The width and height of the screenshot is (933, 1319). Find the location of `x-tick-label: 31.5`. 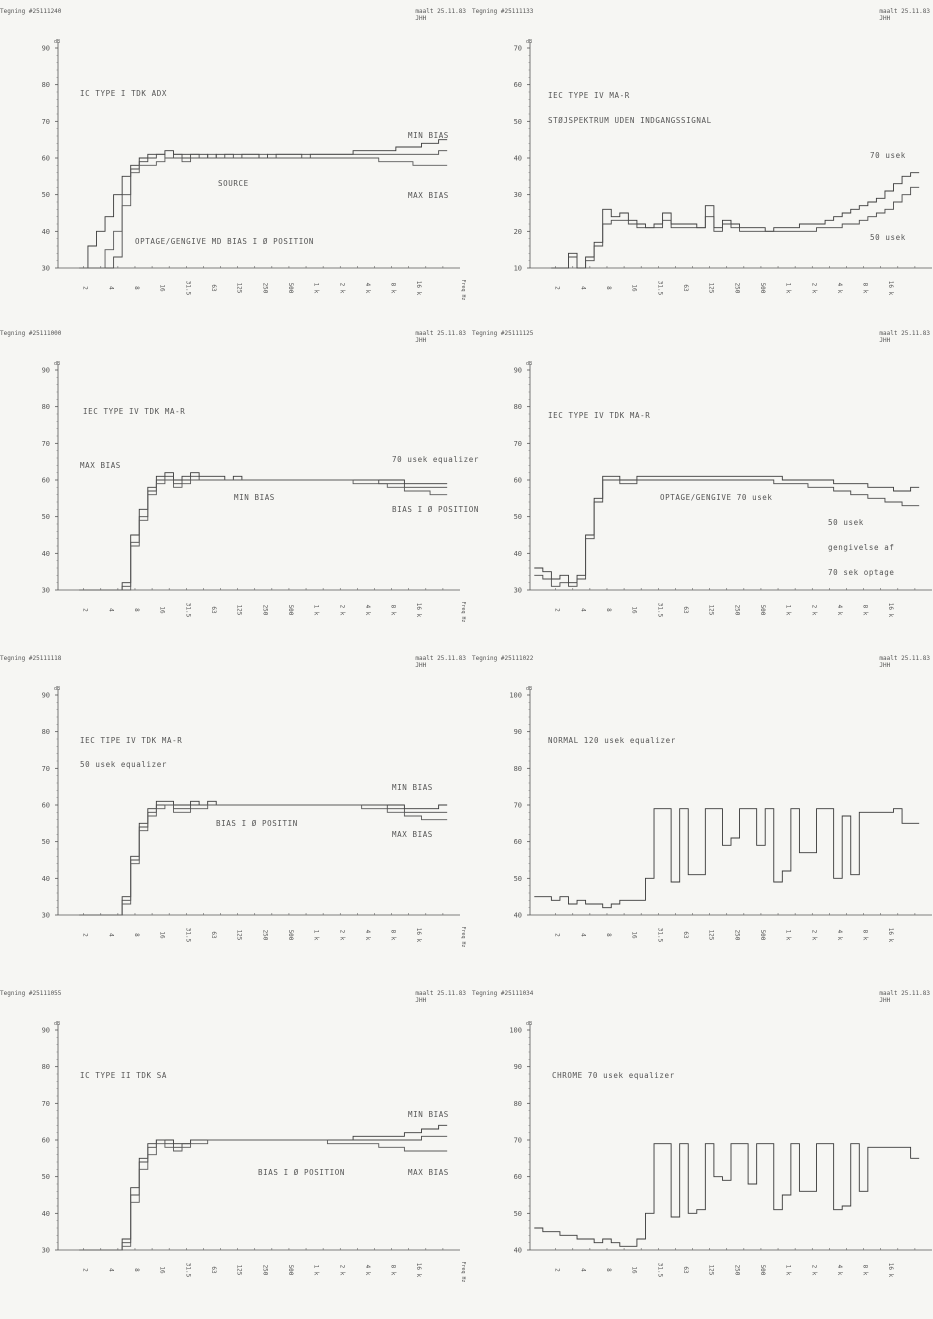

x-tick-label: 31.5 is located at coordinates (187, 935).